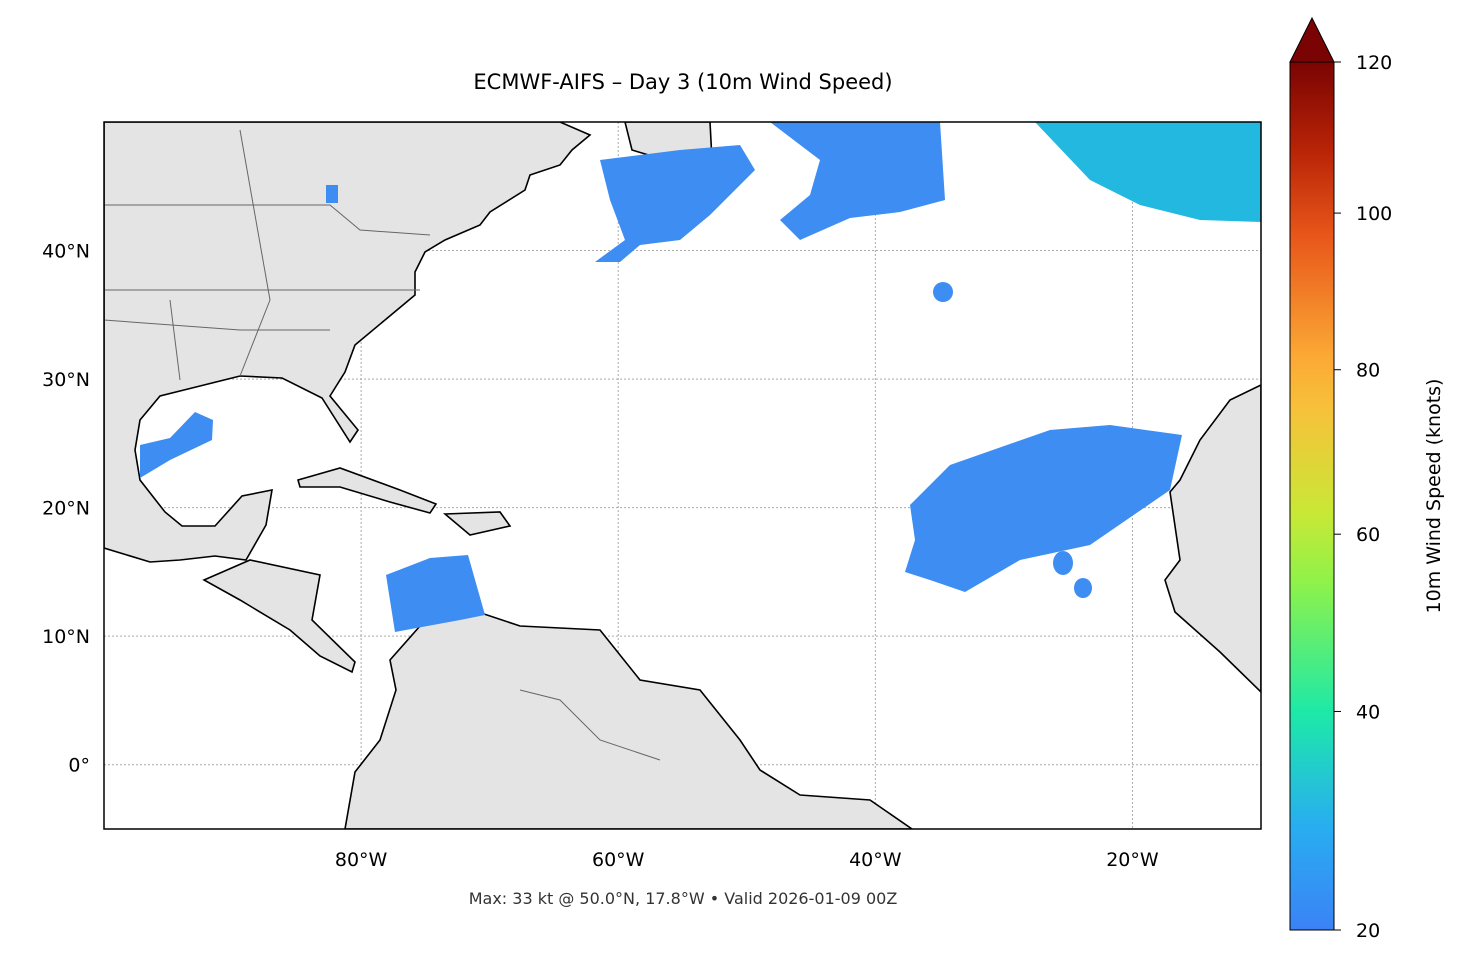 The height and width of the screenshot is (969, 1466). I want to click on africa, so click(1212, 539).